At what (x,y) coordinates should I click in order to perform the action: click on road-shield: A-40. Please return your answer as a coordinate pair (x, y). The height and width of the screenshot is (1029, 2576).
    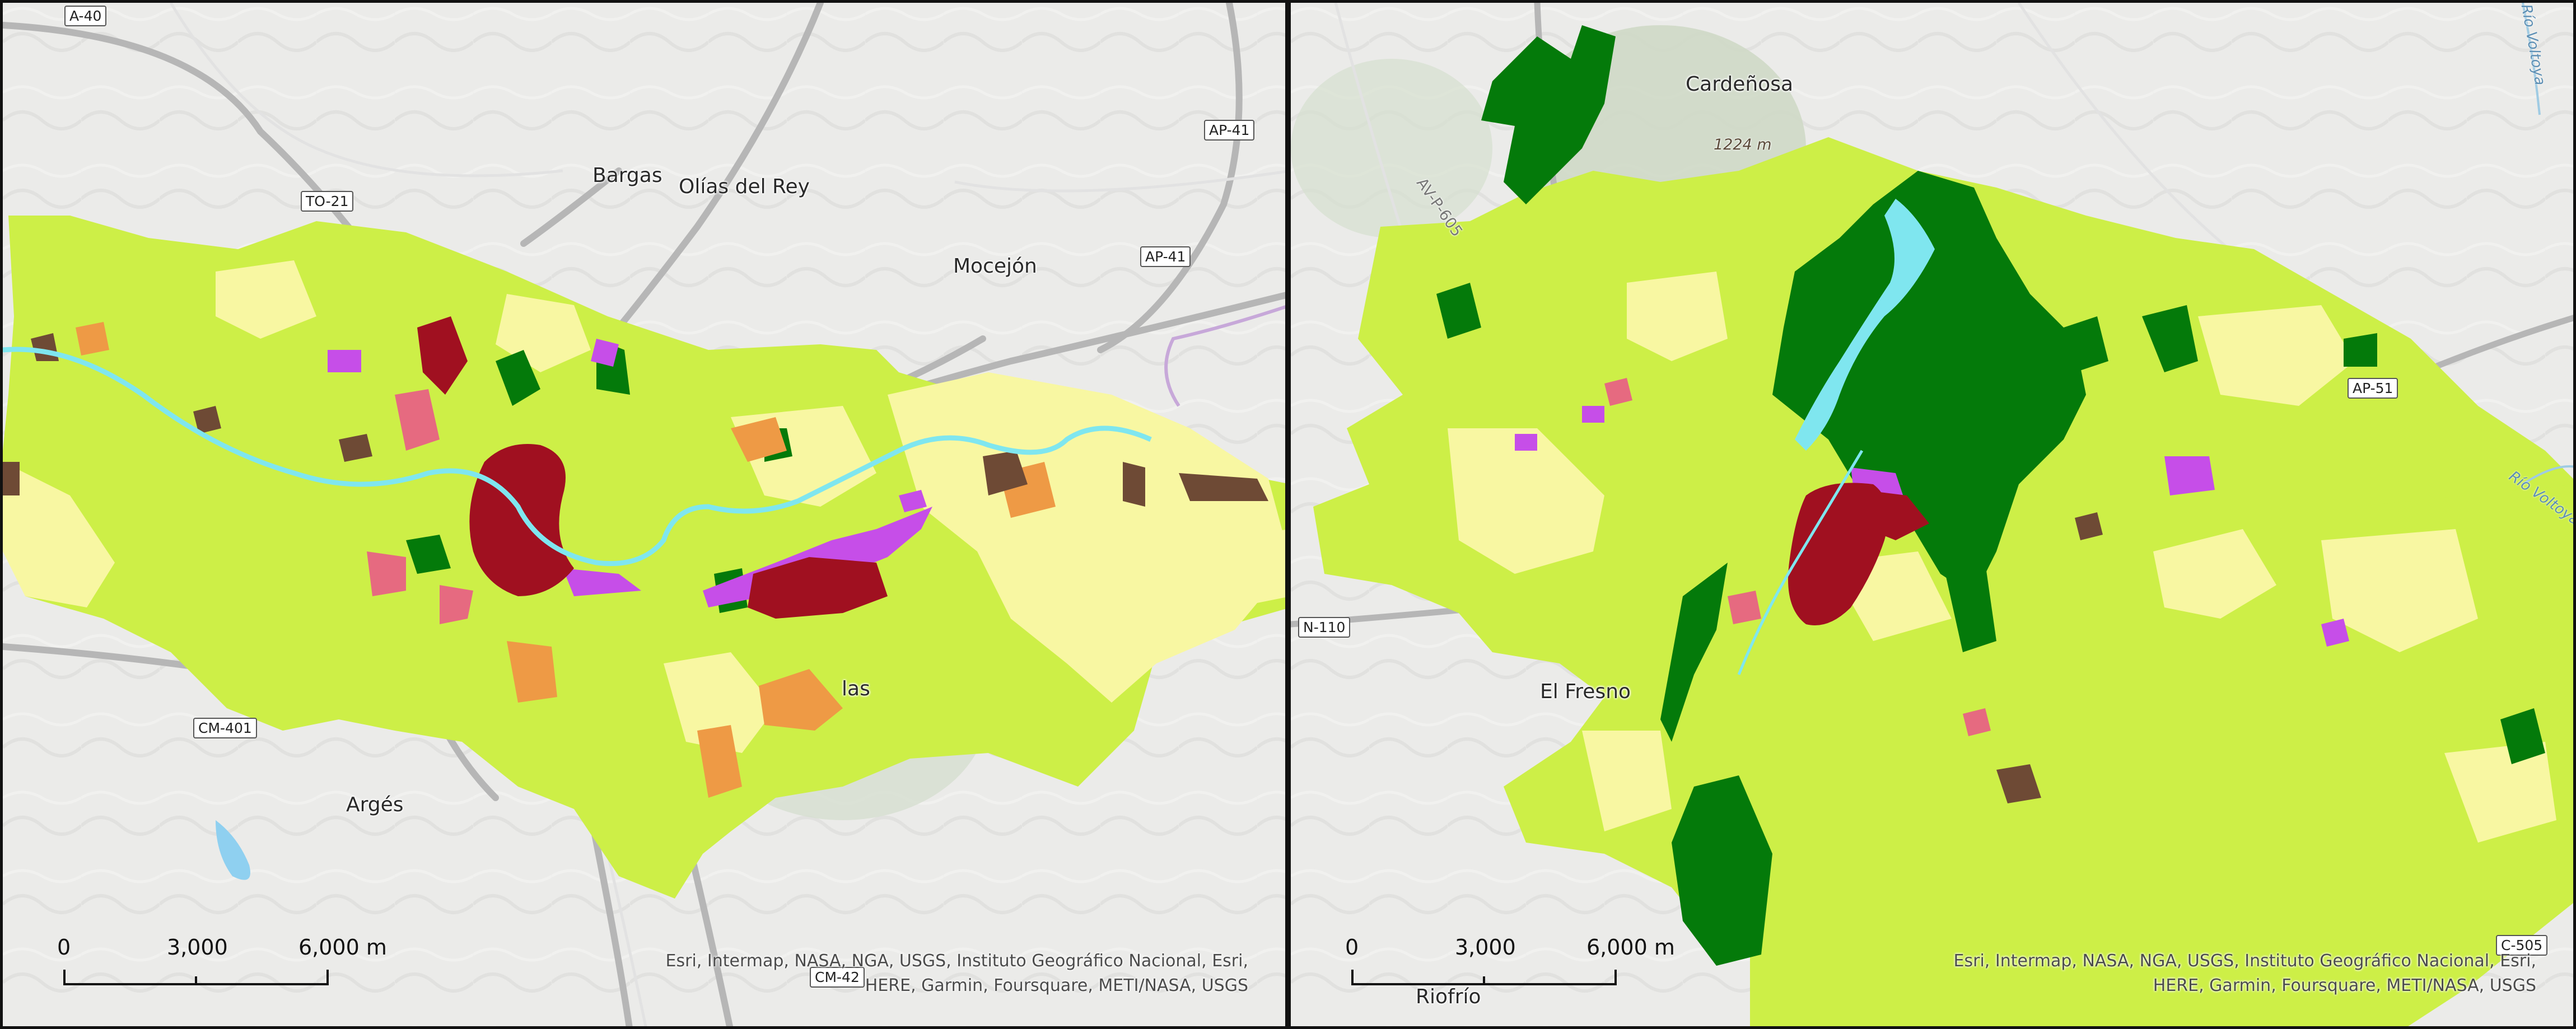
    Looking at the image, I should click on (86, 16).